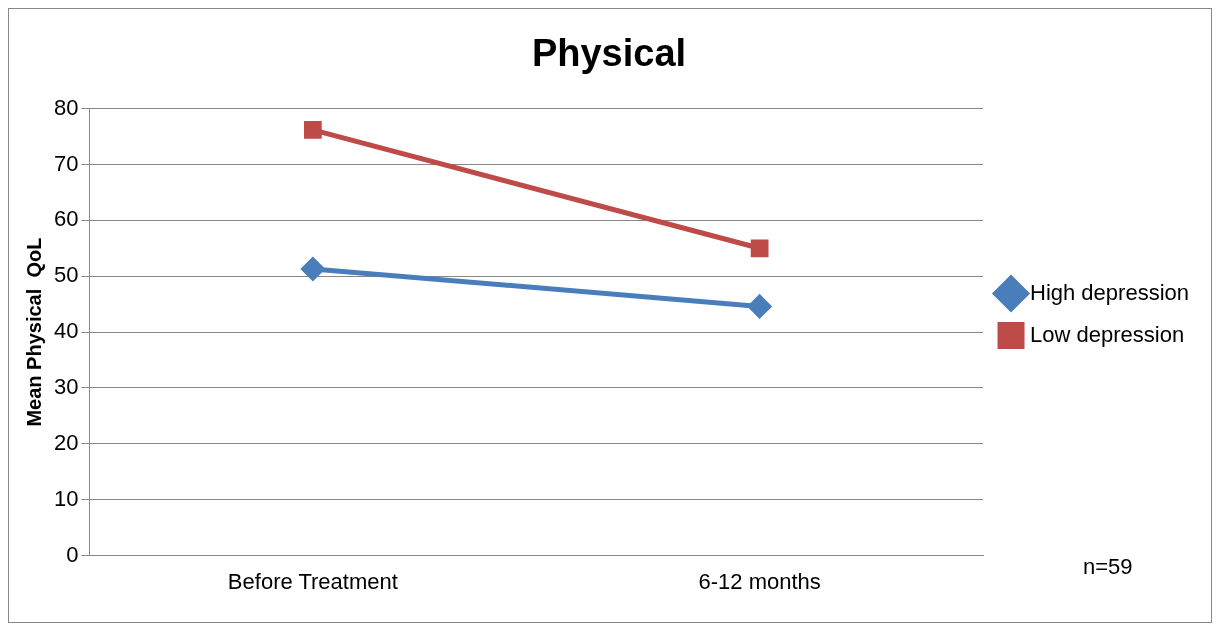  I want to click on x-tick-label: Before Treatment, so click(312, 581).